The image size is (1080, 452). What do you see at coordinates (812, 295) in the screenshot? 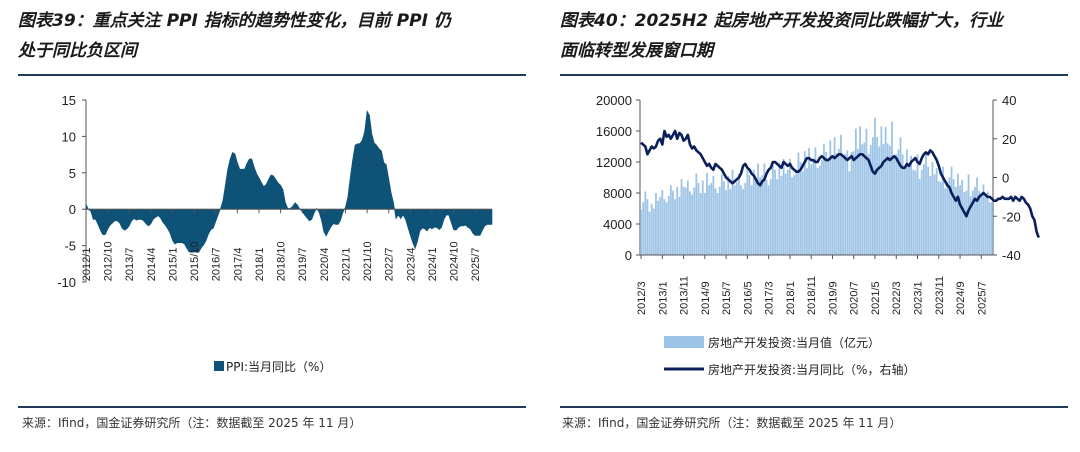
I see `invest-x-tick-label: 2018/11` at bounding box center [812, 295].